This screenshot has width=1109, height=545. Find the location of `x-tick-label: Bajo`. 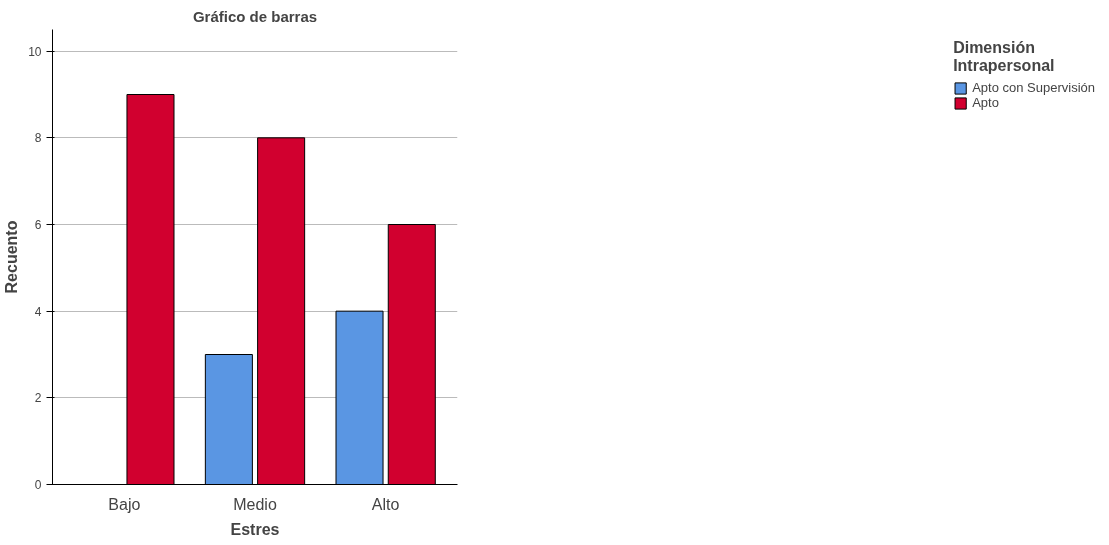

x-tick-label: Bajo is located at coordinates (124, 504).